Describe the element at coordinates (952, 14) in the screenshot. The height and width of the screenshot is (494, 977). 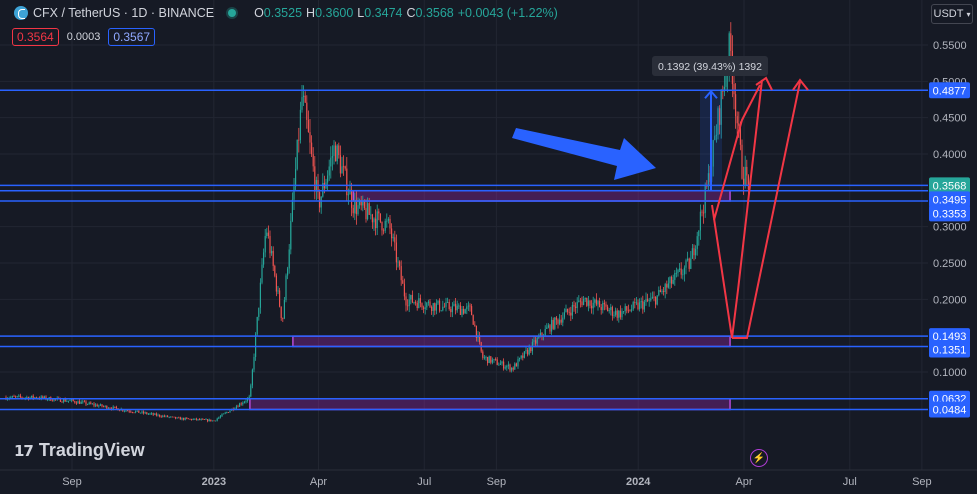
I see `currency-selector: USDT ▾` at that location.